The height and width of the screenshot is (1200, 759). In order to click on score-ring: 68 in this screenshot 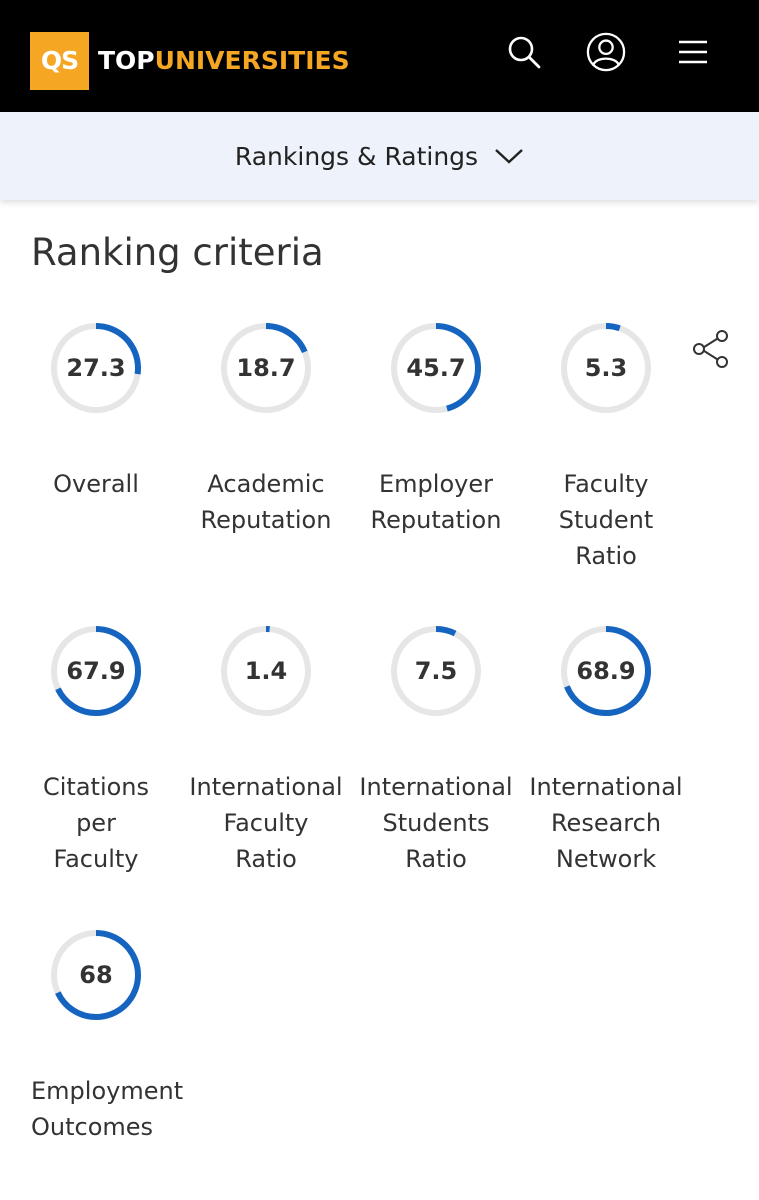, I will do `click(96, 975)`.